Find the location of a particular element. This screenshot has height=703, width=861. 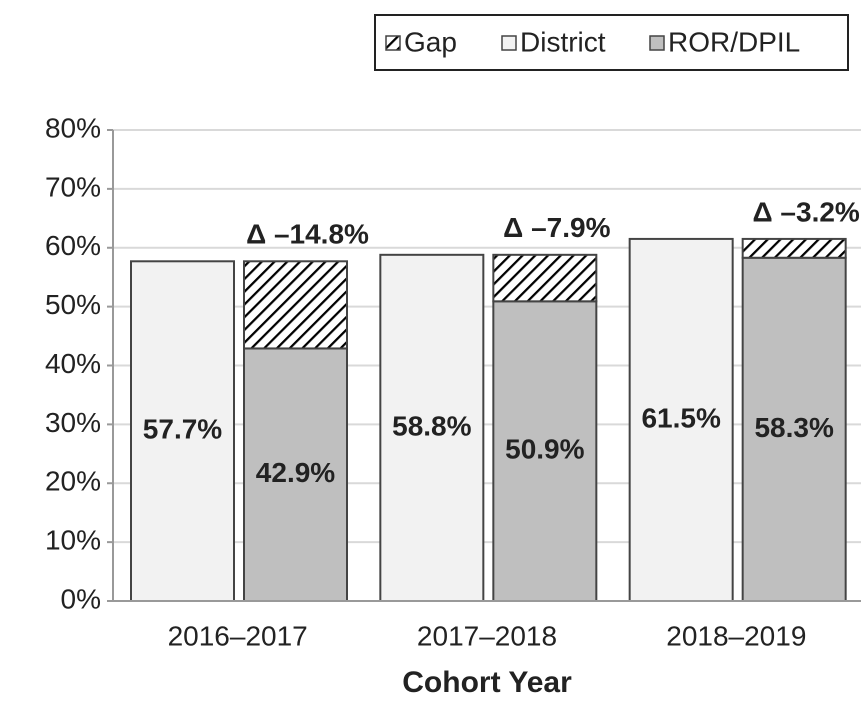

x-tick-label: 2018–2019 is located at coordinates (736, 635).